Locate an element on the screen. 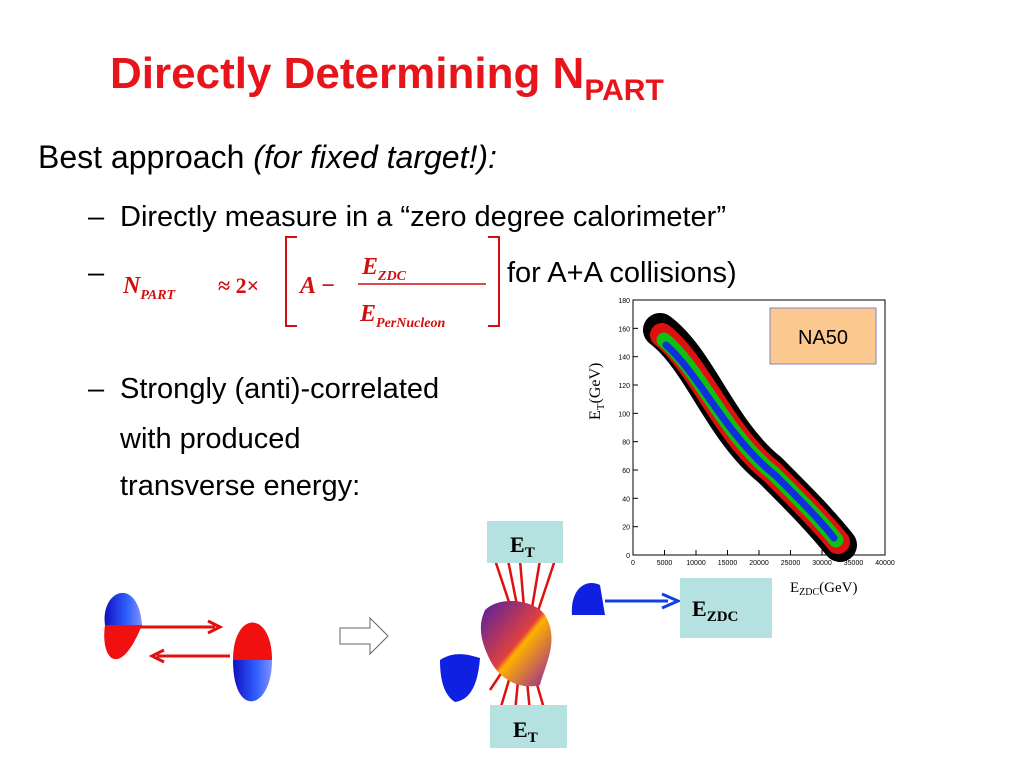 This screenshot has width=1024, height=768. x-tick-label: 5000 is located at coordinates (665, 563).